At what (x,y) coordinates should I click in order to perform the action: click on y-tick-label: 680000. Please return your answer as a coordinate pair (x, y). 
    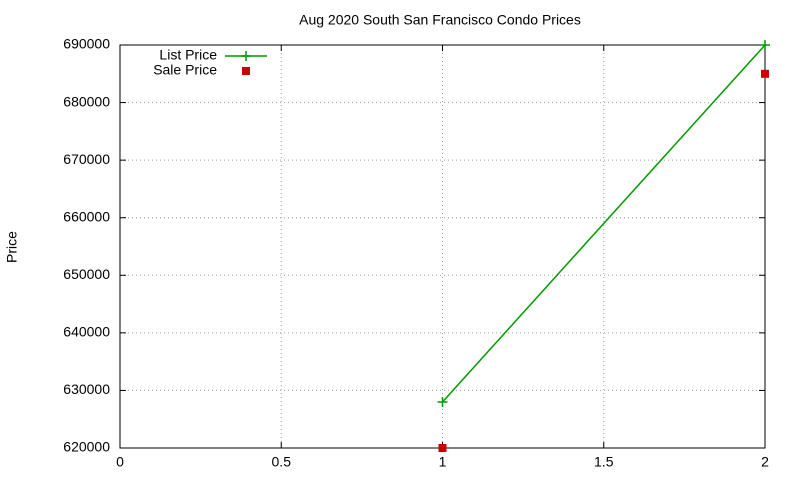
    Looking at the image, I should click on (86, 101).